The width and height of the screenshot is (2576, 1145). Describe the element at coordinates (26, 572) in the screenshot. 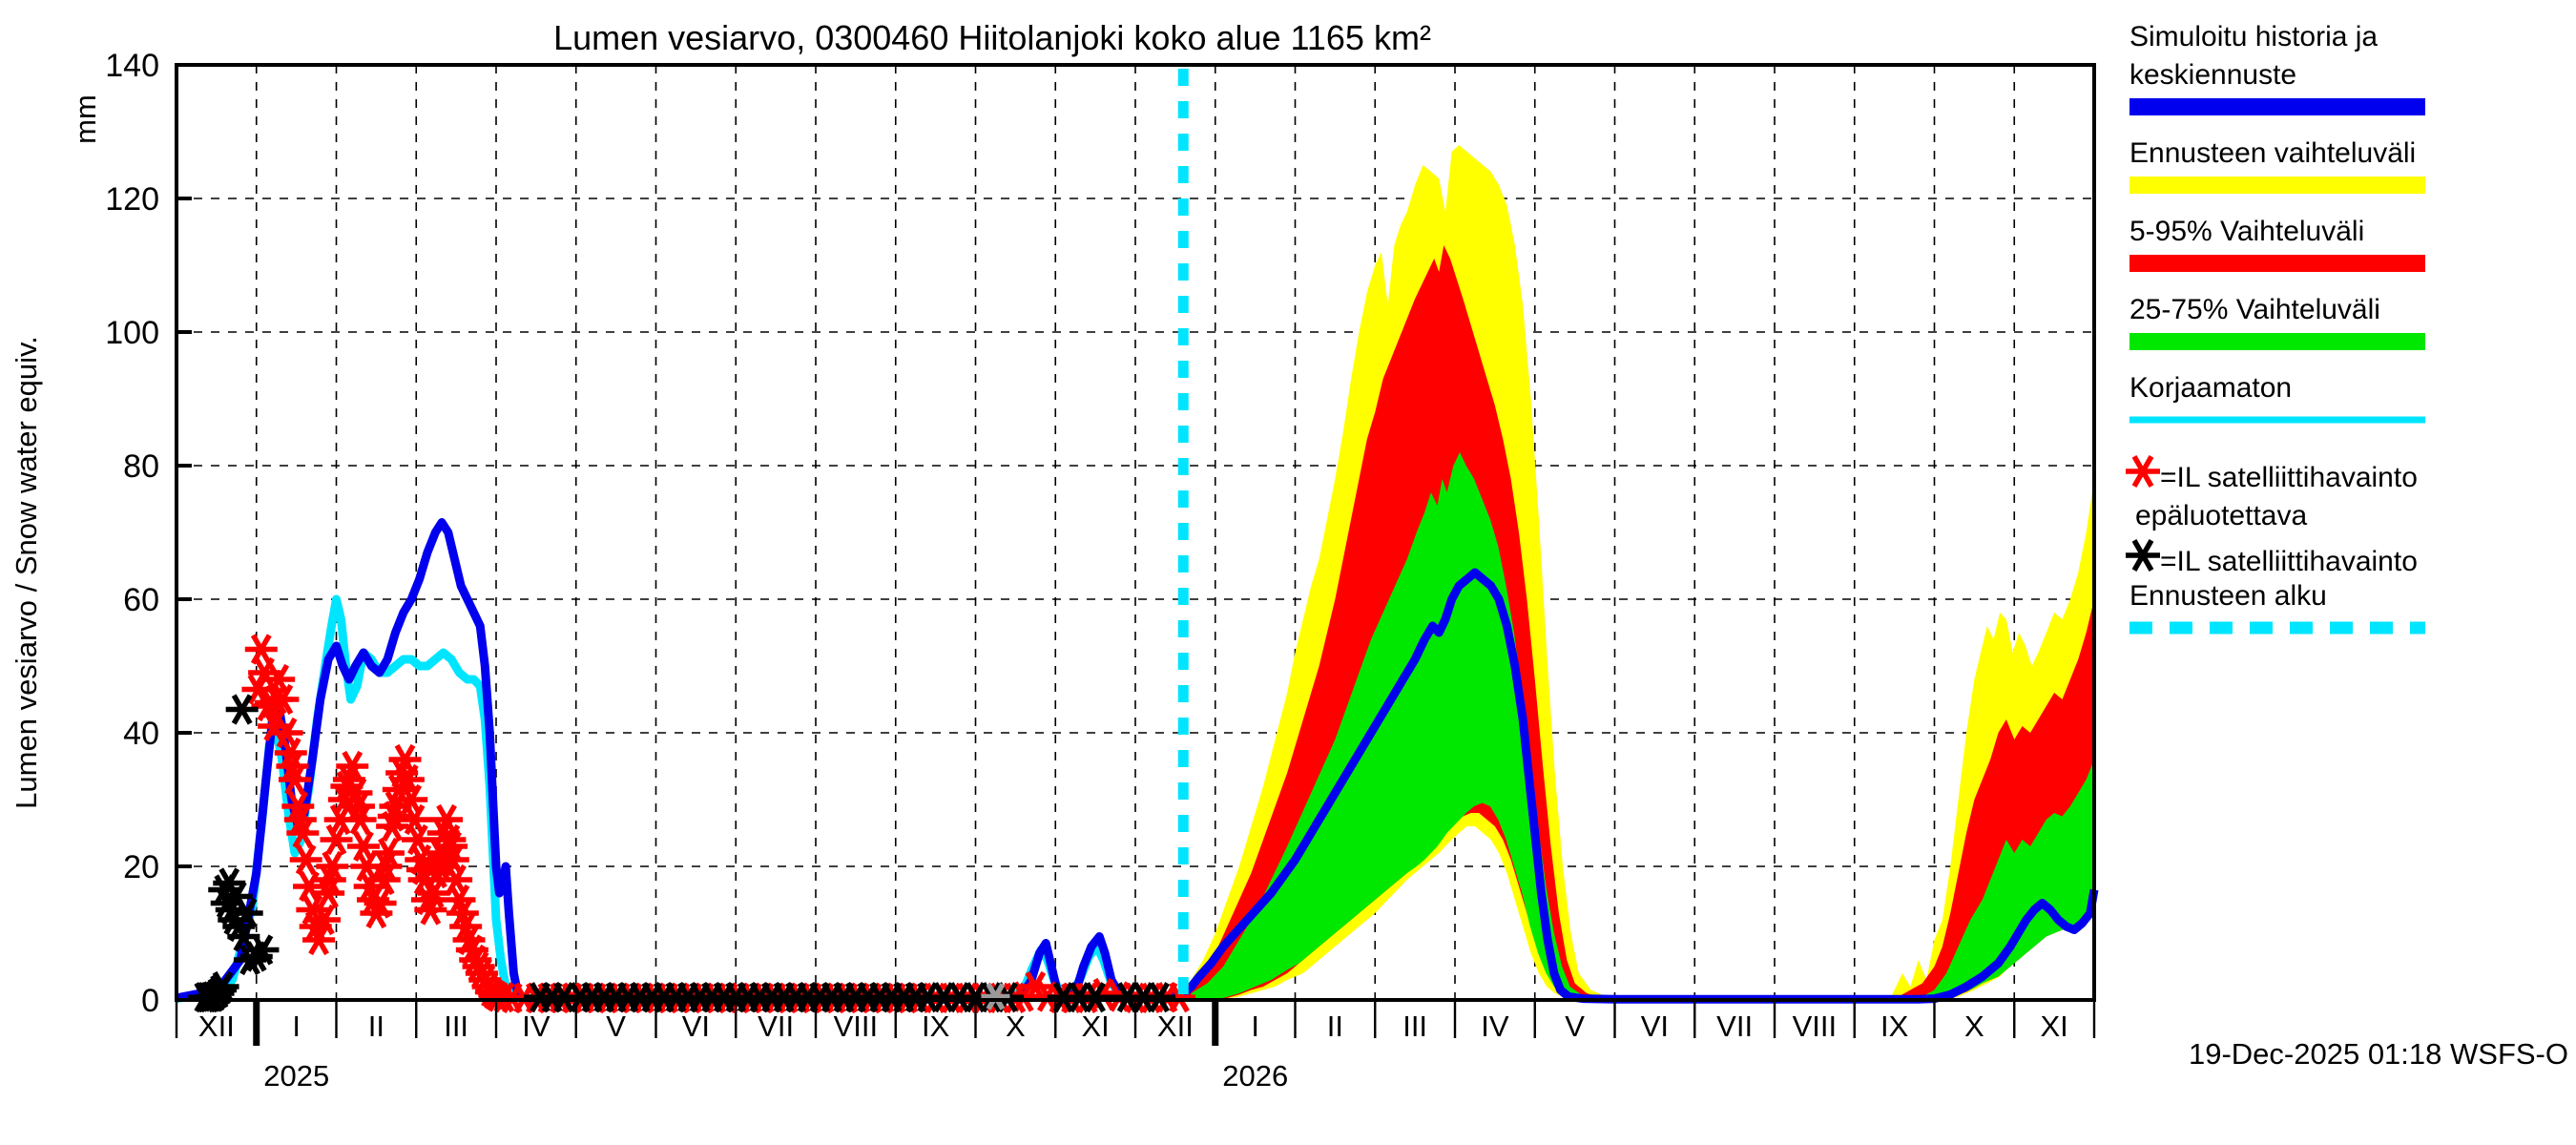

I see `y-axis-label: Lumen vesiarvo / Snow water equiv.` at that location.